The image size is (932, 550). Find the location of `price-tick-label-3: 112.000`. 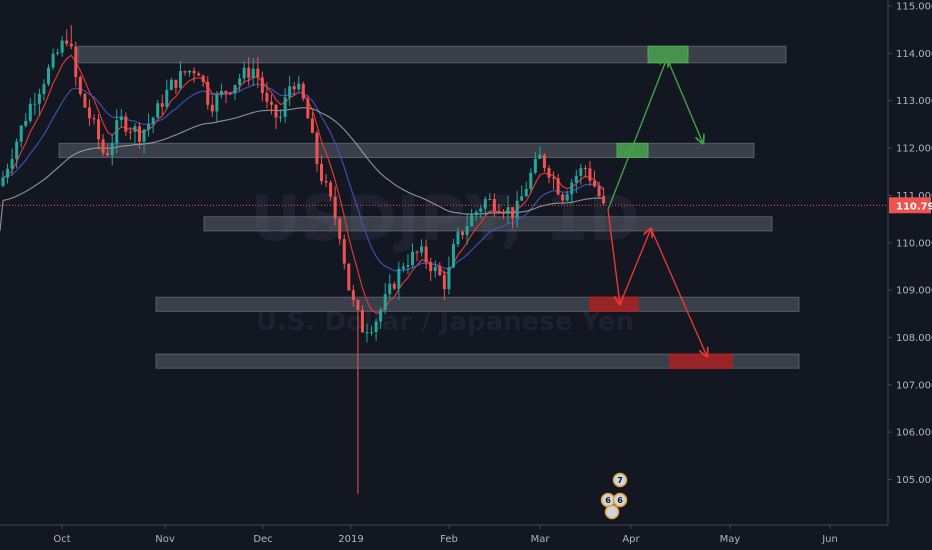

price-tick-label-3: 112.000 is located at coordinates (914, 149).